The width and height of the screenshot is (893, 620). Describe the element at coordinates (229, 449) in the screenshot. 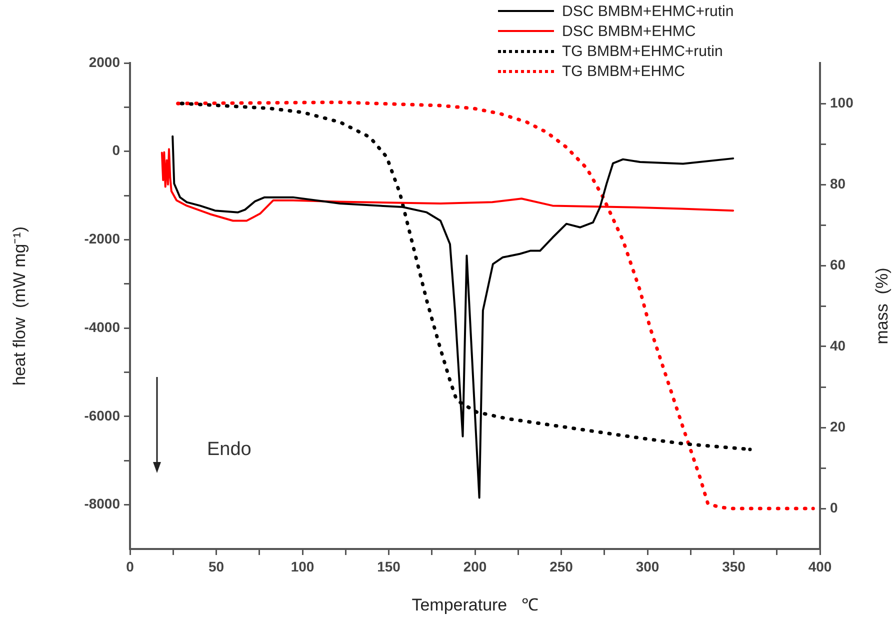

I see `annotation: Endo` at that location.